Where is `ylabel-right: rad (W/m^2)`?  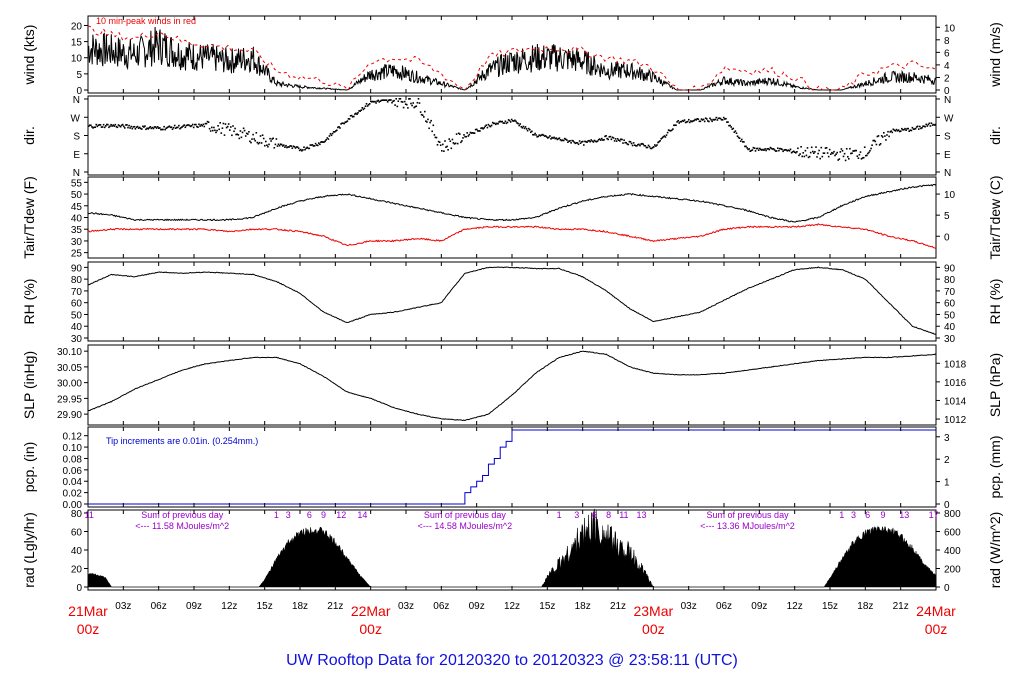
ylabel-right: rad (W/m^2) is located at coordinates (995, 550).